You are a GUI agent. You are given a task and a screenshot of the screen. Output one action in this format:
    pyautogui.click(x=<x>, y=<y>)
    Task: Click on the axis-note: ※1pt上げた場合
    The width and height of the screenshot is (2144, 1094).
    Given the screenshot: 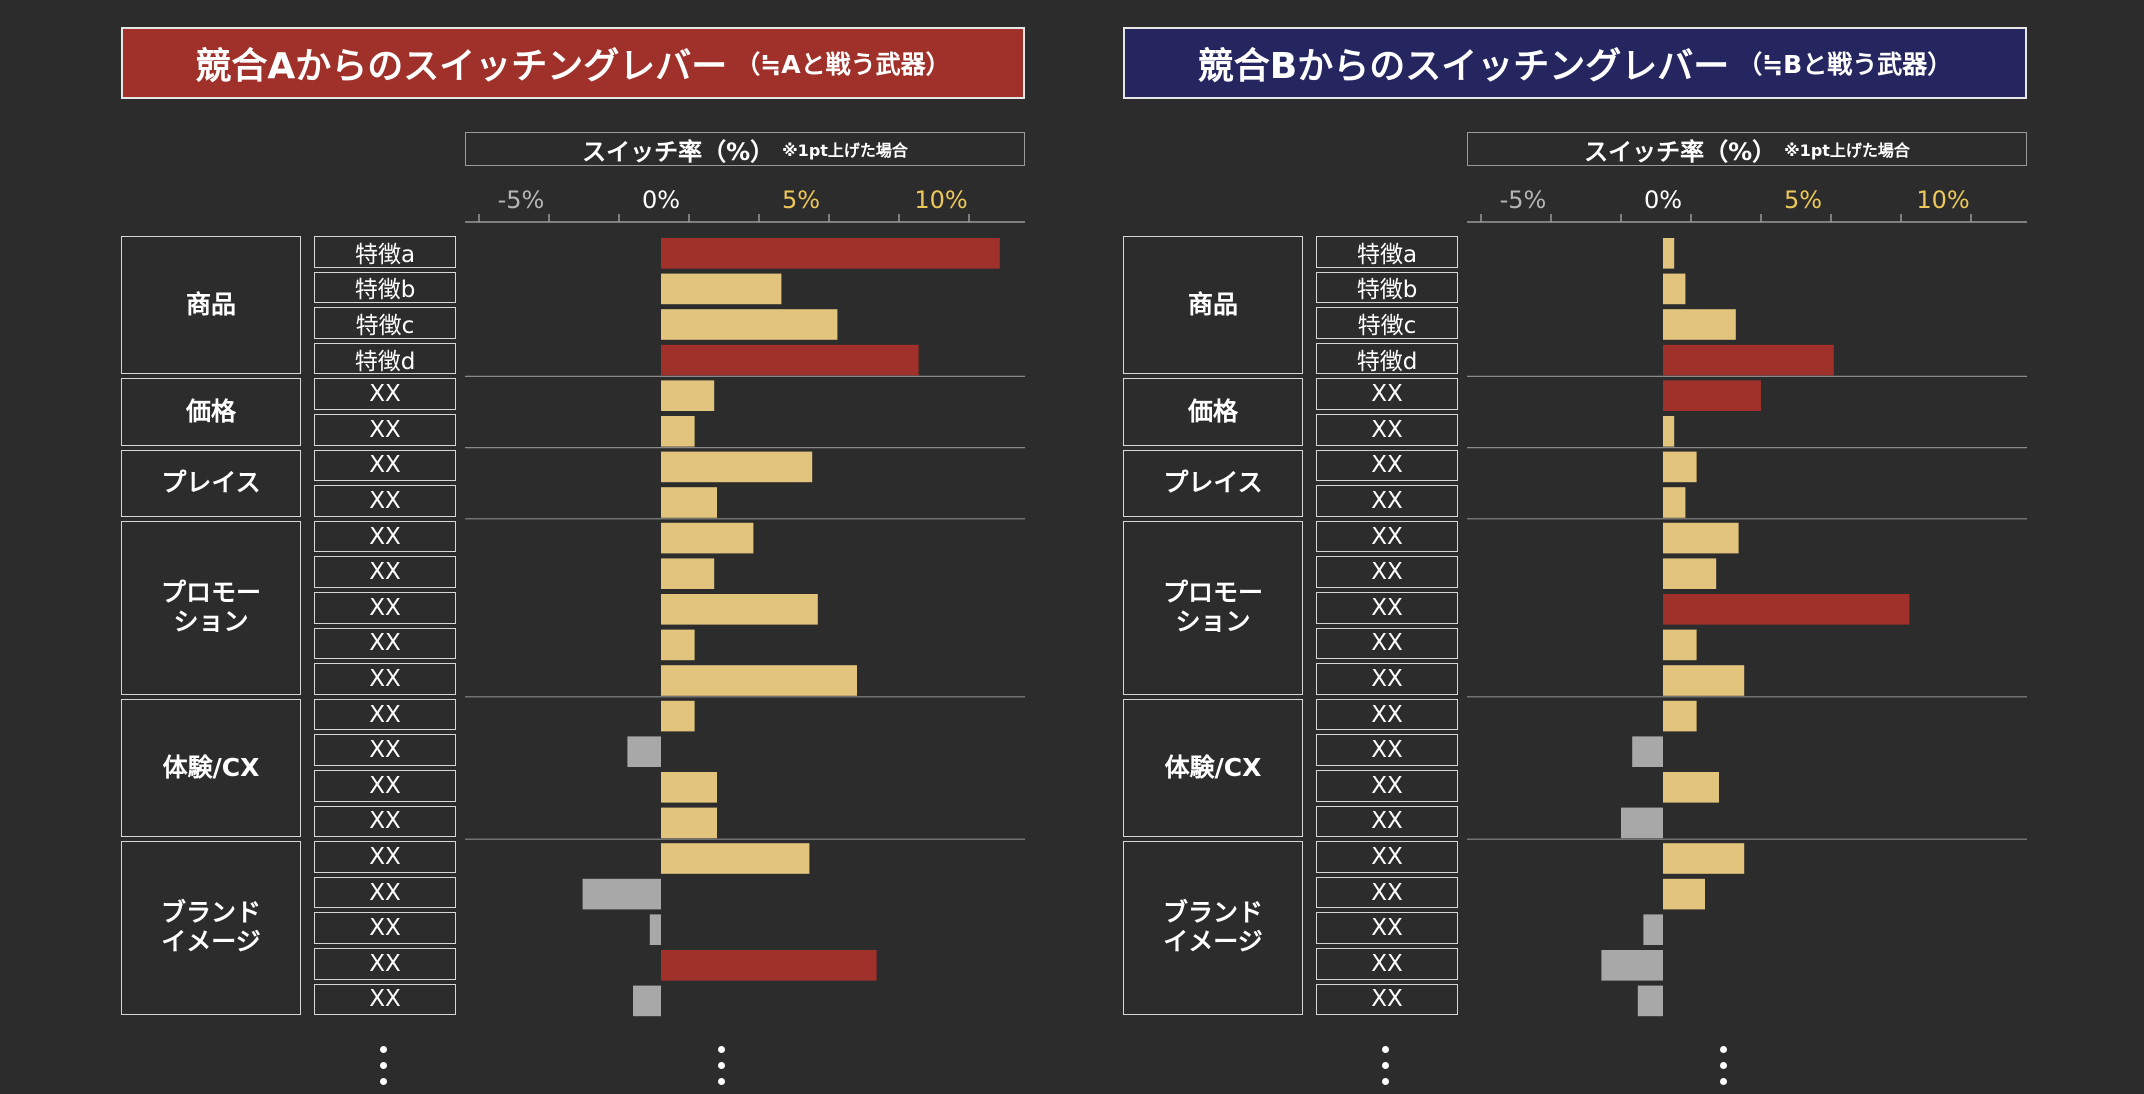 What is the action you would take?
    pyautogui.click(x=1847, y=150)
    